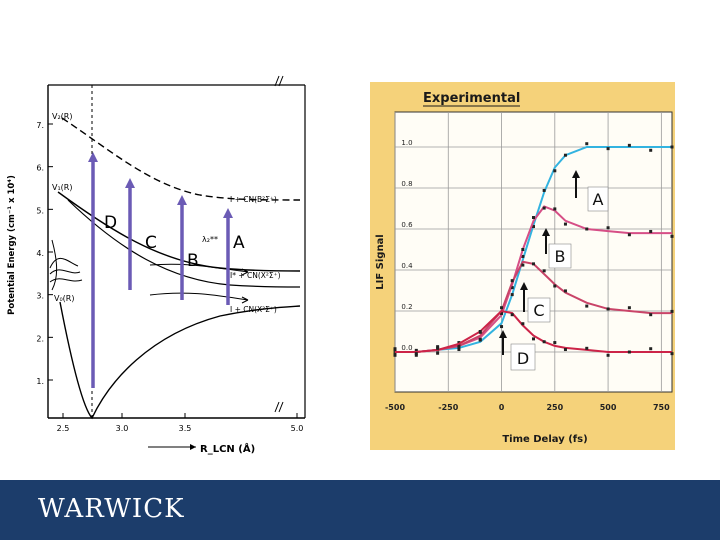 The width and height of the screenshot is (720, 540). What do you see at coordinates (180, 360) in the screenshot?
I see `v0-curve` at bounding box center [180, 360].